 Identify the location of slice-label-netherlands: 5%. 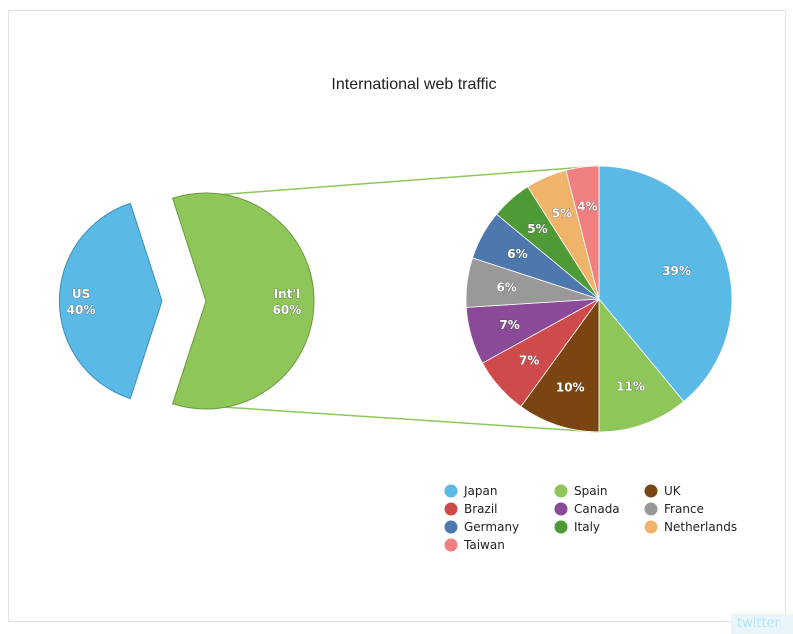
(562, 214).